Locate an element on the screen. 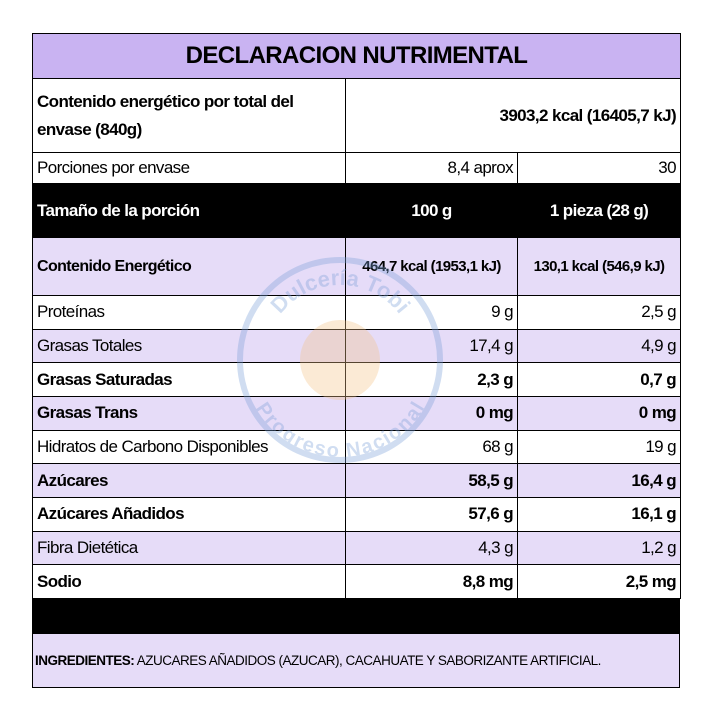 Image resolution: width=720 pixels, height=720 pixels. nutrient-value: 19 g is located at coordinates (599, 446).